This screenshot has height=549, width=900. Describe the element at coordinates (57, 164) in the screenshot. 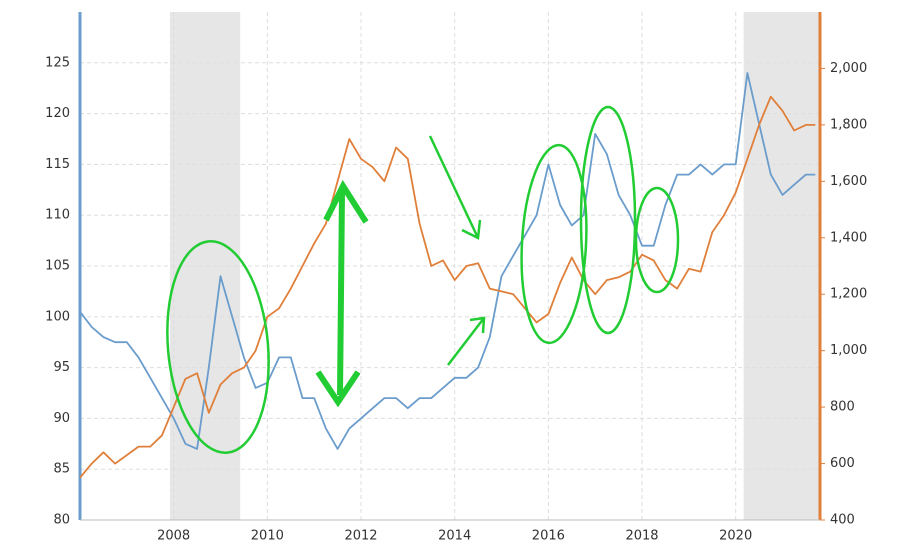

I see `y-tick-label: 115` at that location.